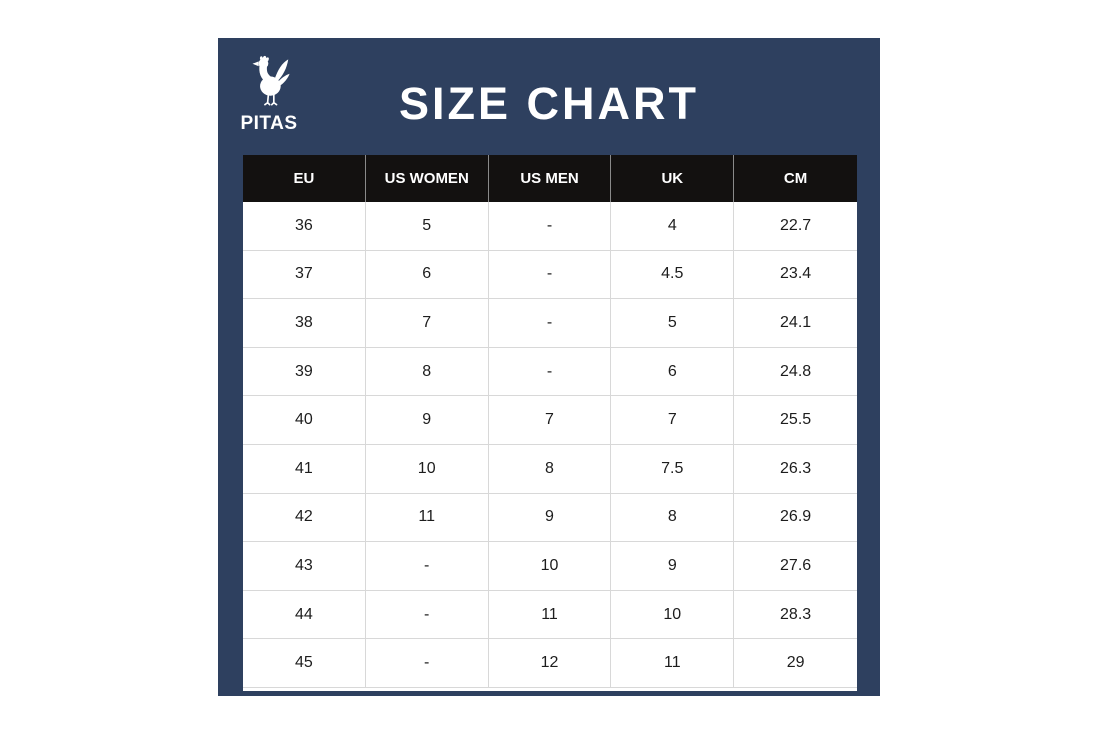 The width and height of the screenshot is (1100, 737). Describe the element at coordinates (795, 226) in the screenshot. I see `table-cell: 22.7` at that location.